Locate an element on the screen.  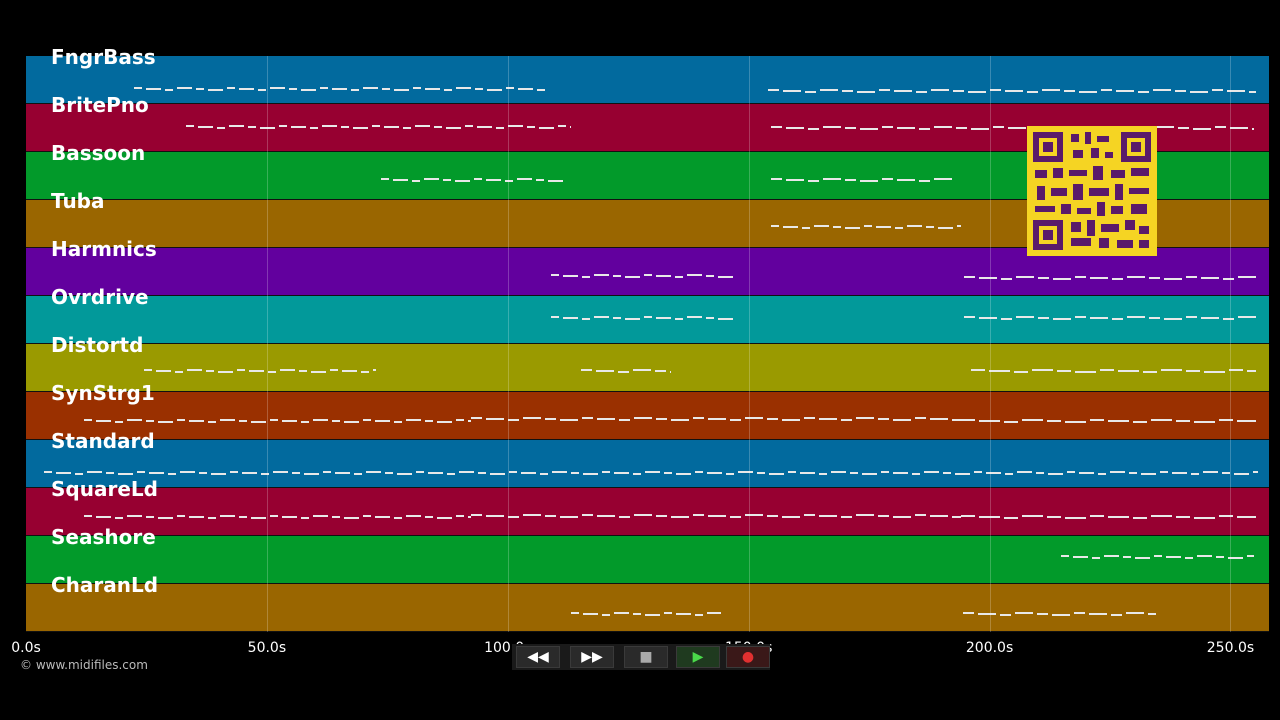
track-label: Tuba is located at coordinates (78, 201).